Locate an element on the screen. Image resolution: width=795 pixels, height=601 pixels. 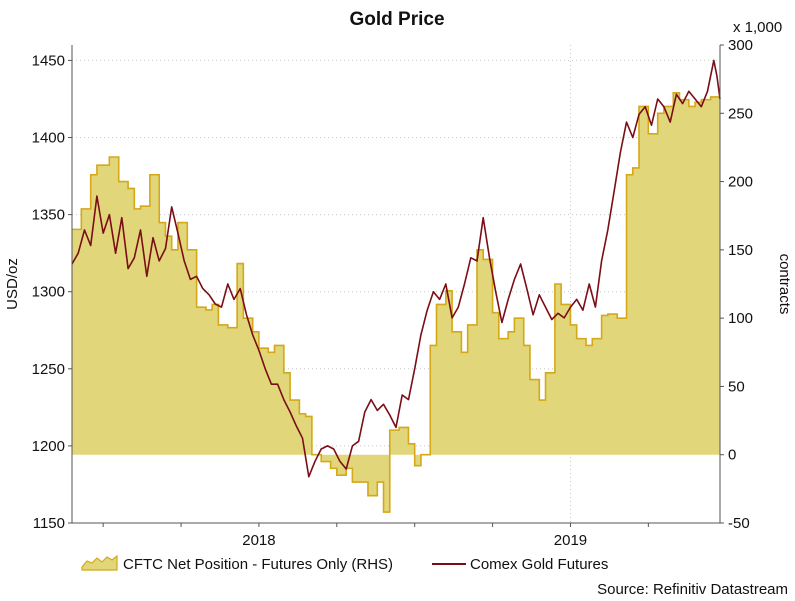
right-tick-label: -50 is located at coordinates (739, 523).